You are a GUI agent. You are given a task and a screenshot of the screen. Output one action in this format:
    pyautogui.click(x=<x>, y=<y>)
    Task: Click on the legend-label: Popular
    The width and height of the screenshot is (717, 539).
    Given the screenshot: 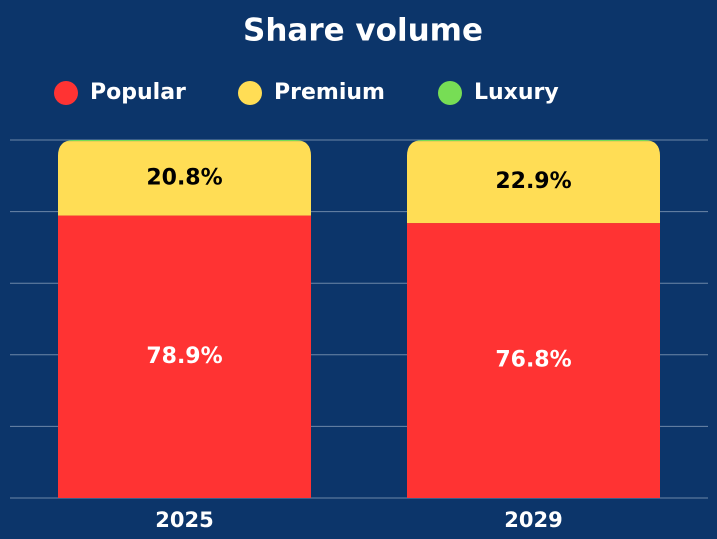 What is the action you would take?
    pyautogui.click(x=138, y=92)
    